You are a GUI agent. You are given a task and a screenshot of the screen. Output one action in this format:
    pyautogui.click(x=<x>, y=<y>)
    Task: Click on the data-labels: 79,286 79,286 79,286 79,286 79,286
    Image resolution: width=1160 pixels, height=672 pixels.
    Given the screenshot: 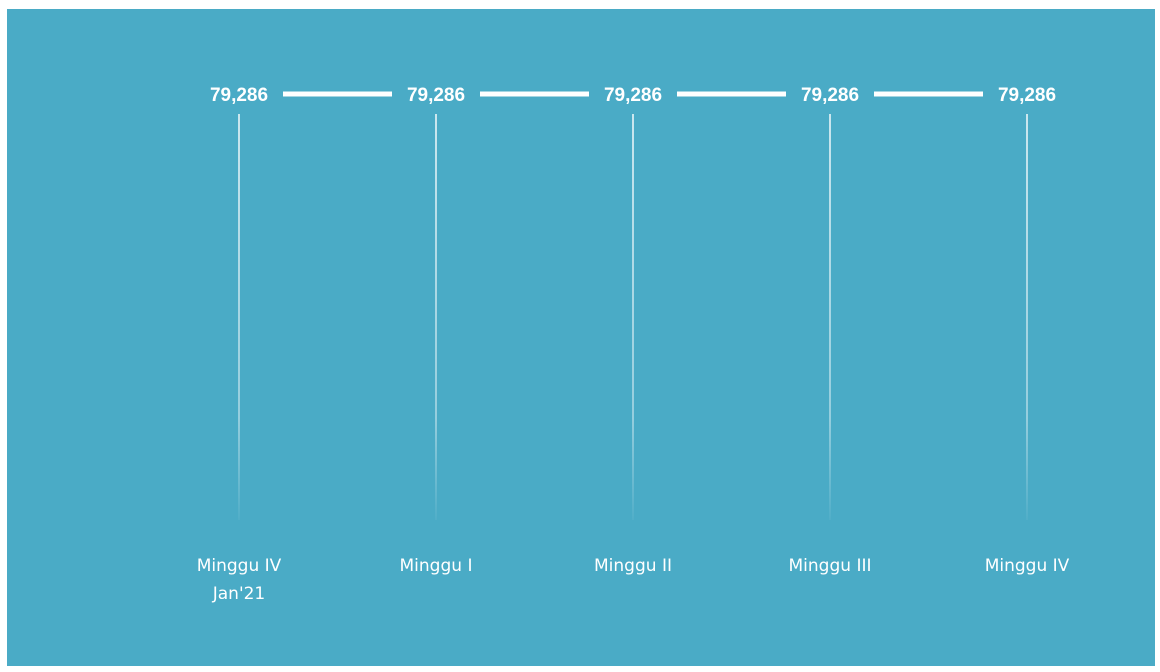 What is the action you would take?
    pyautogui.click(x=633, y=95)
    